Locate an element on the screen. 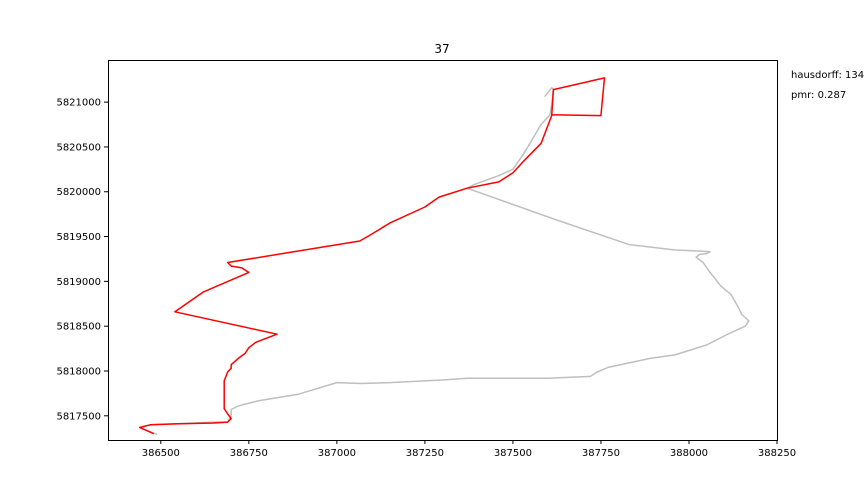 Image resolution: width=864 pixels, height=504 pixels. y-tick-label: 5817500 is located at coordinates (78, 416).